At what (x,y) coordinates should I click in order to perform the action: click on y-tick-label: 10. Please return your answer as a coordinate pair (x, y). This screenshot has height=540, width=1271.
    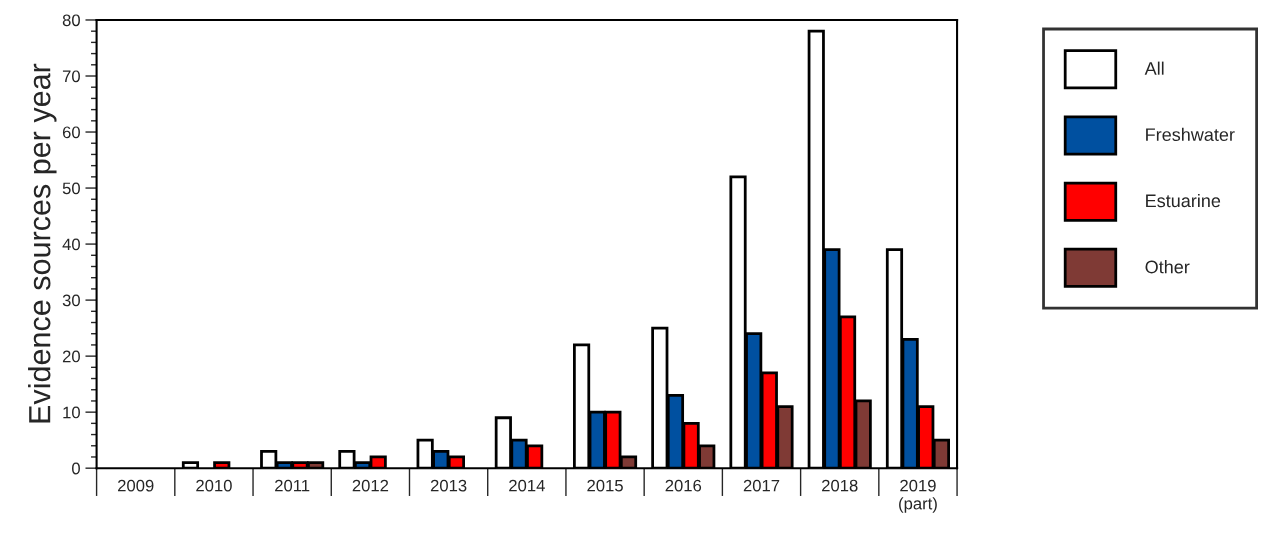
    Looking at the image, I should click on (71, 412).